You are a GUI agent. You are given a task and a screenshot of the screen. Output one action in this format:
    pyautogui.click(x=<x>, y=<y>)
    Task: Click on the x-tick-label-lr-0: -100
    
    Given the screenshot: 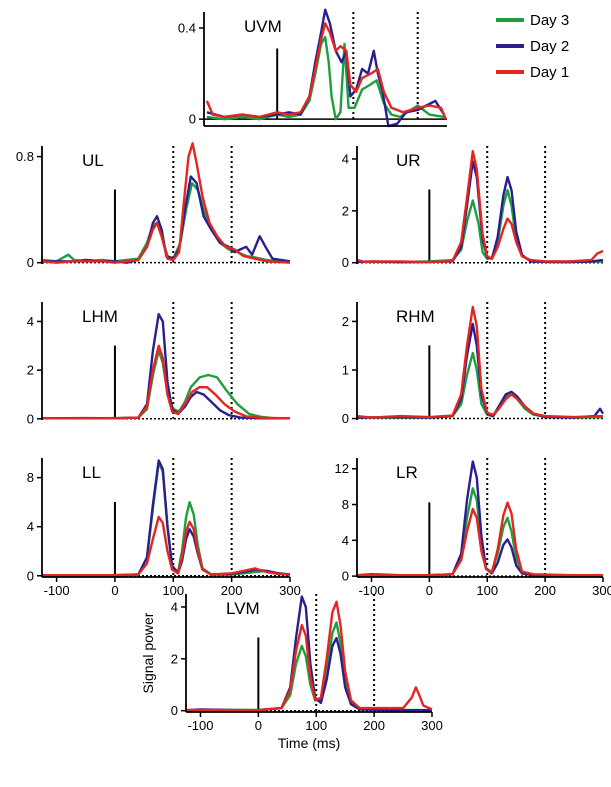 What is the action you would take?
    pyautogui.click(x=371, y=590)
    